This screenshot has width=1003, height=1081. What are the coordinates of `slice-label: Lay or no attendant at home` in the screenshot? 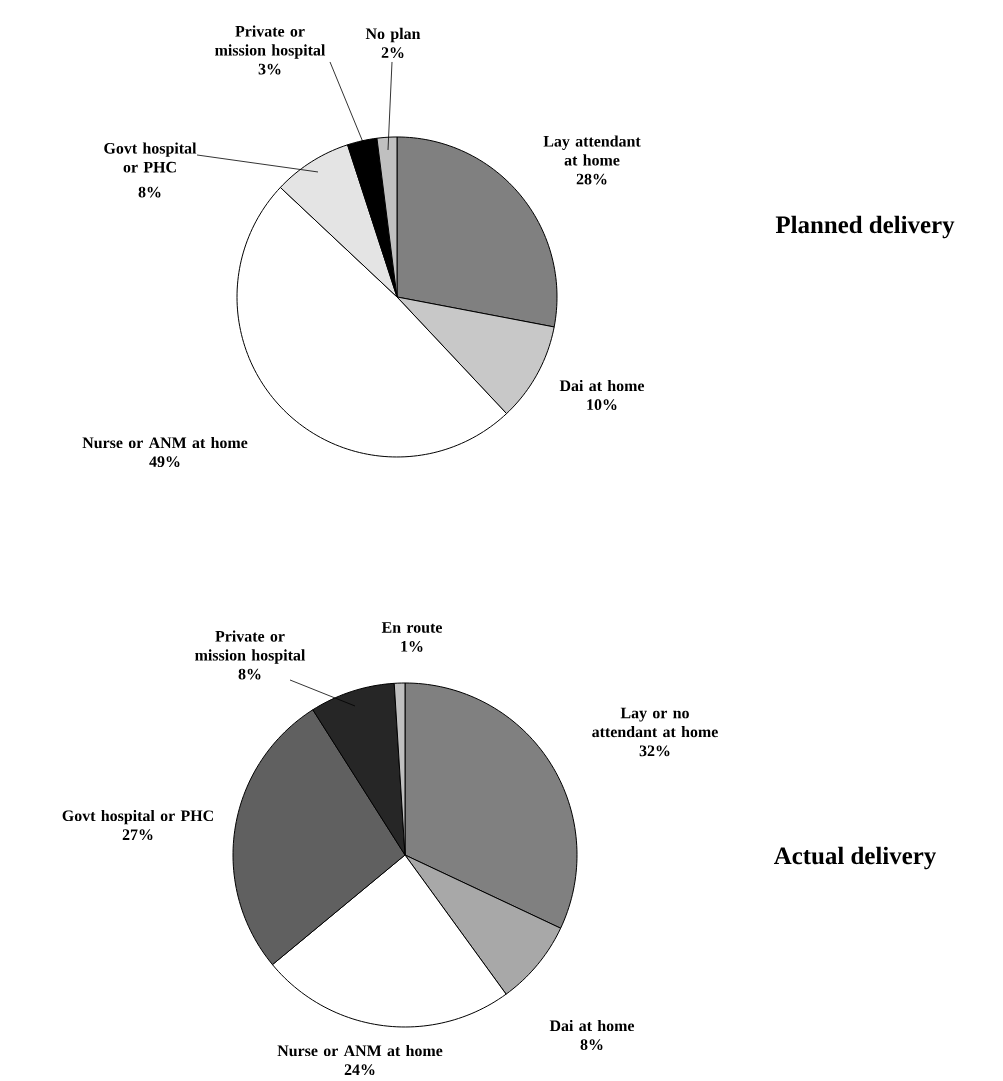 It's located at (655, 722).